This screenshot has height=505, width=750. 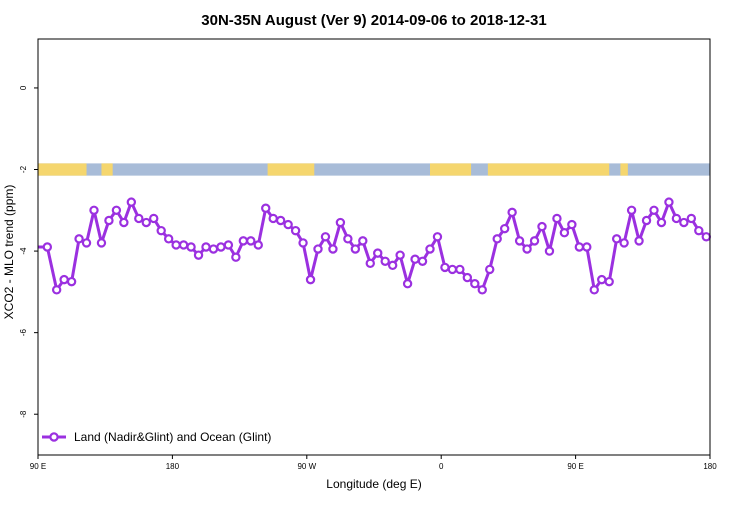 I want to click on legend: Land (Nadir&Glint) and Ocean (Glint), so click(x=156, y=437).